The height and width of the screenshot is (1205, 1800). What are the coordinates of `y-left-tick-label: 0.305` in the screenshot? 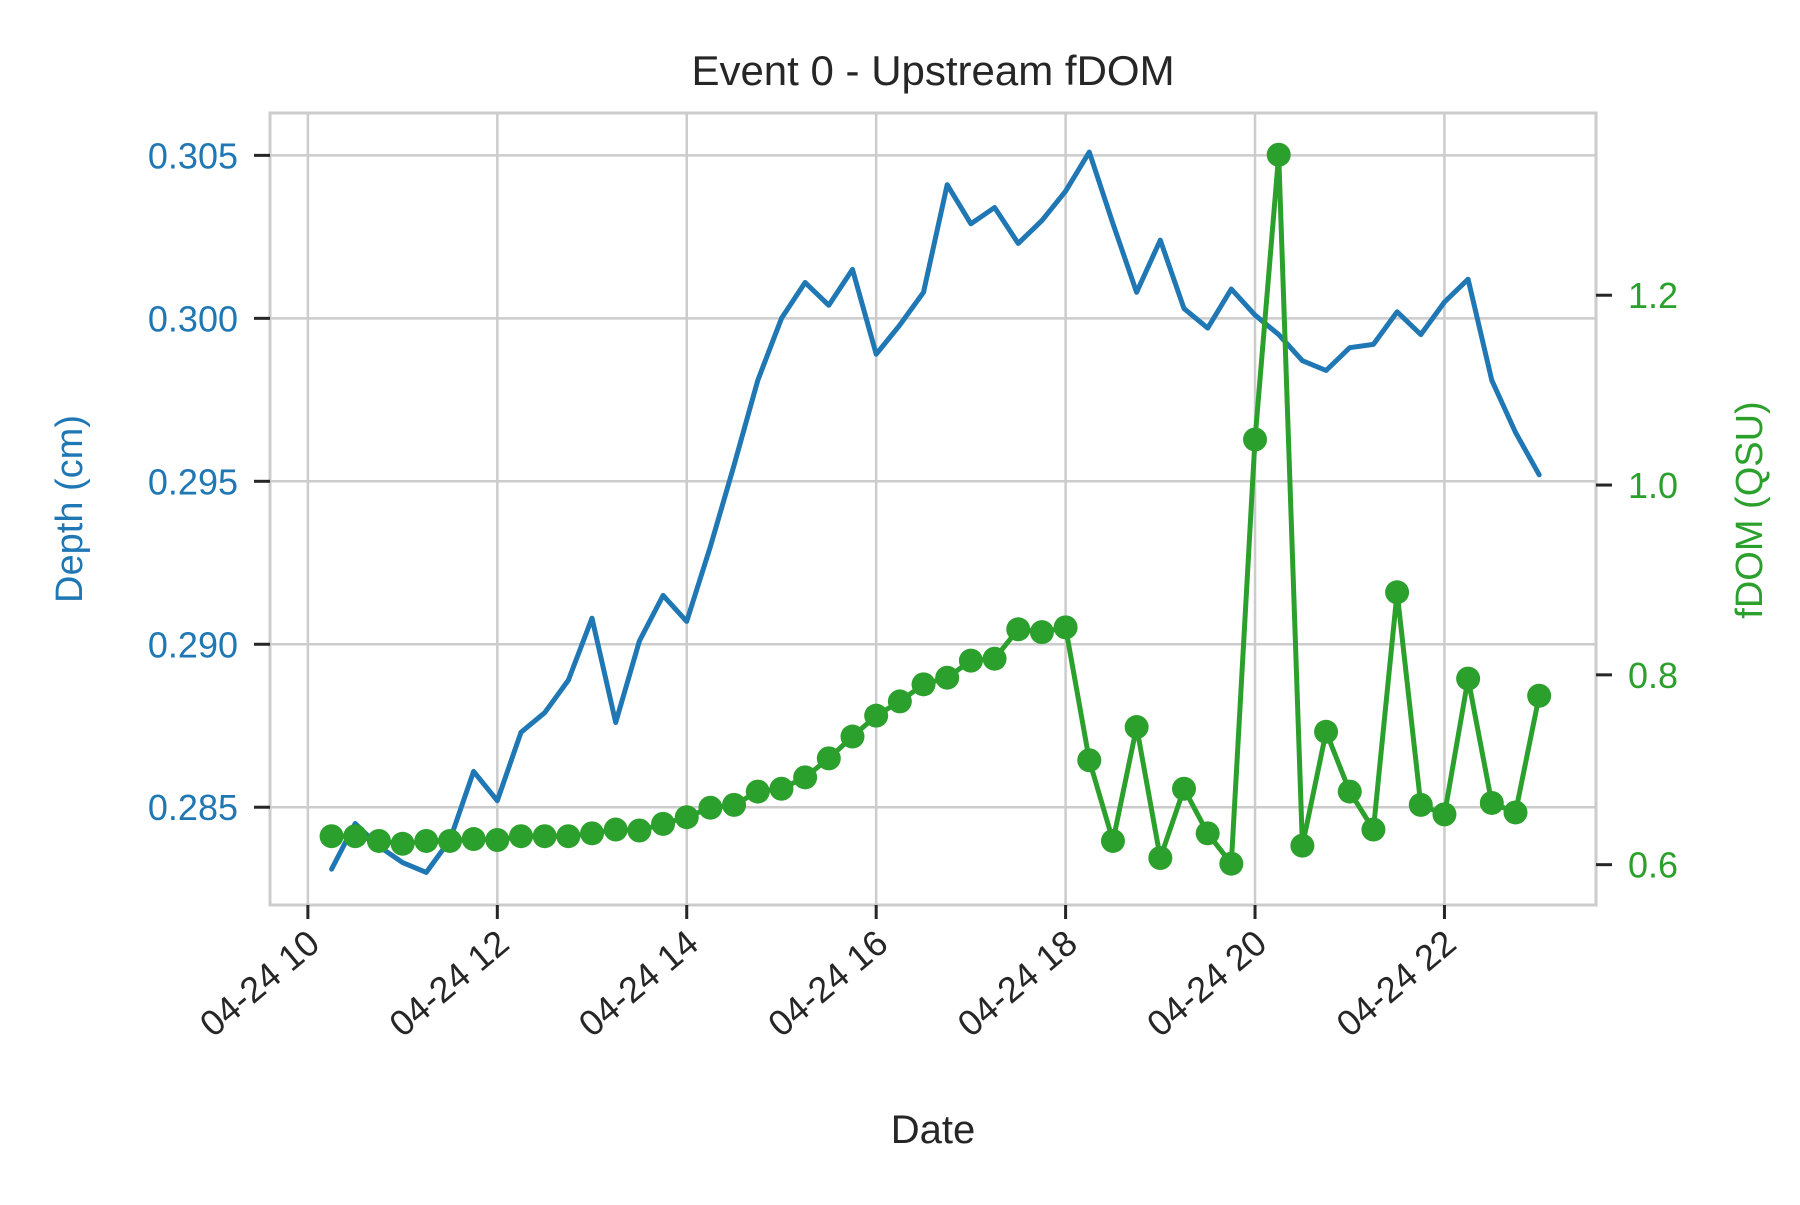 It's located at (193, 155).